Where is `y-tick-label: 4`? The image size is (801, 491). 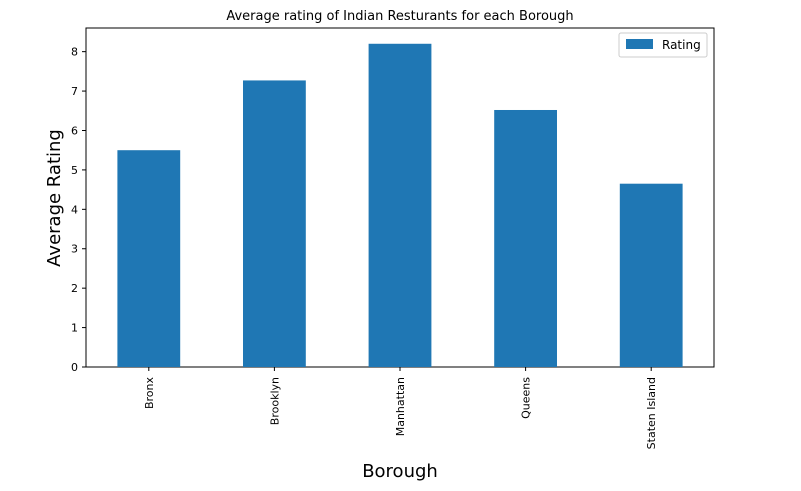
y-tick-label: 4 is located at coordinates (74, 209).